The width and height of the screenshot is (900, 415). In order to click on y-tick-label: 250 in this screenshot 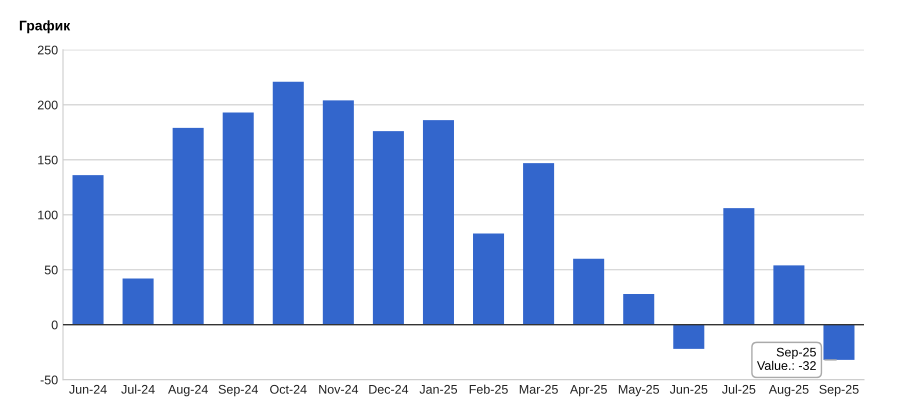, I will do `click(48, 50)`.